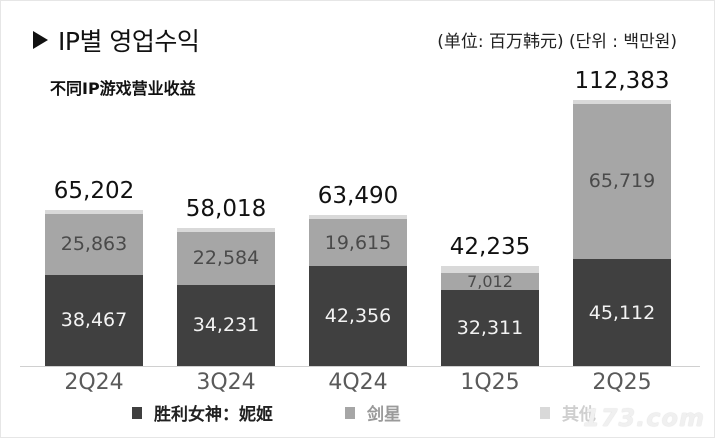 This screenshot has width=715, height=438. Describe the element at coordinates (226, 208) in the screenshot. I see `total-label: 58,018` at that location.